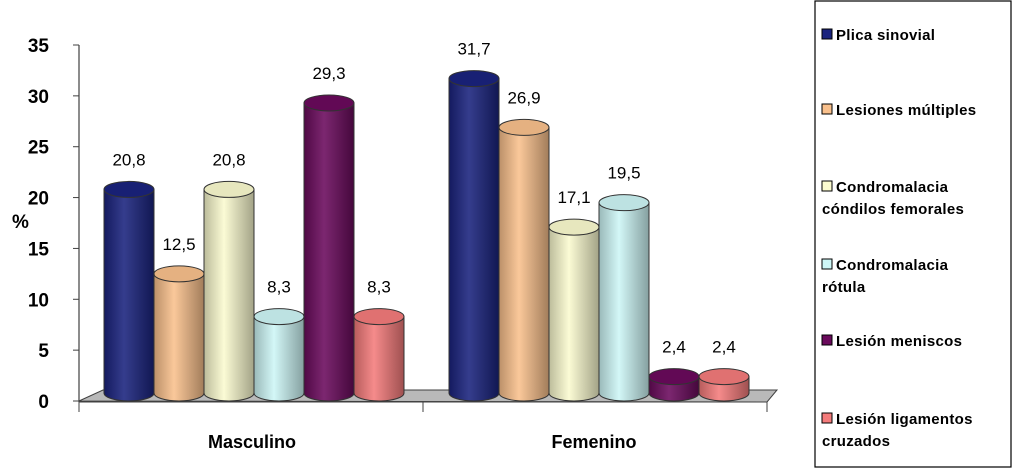 The width and height of the screenshot is (1013, 469). Describe the element at coordinates (899, 341) in the screenshot. I see `legend-label: Lesión meniscos` at that location.